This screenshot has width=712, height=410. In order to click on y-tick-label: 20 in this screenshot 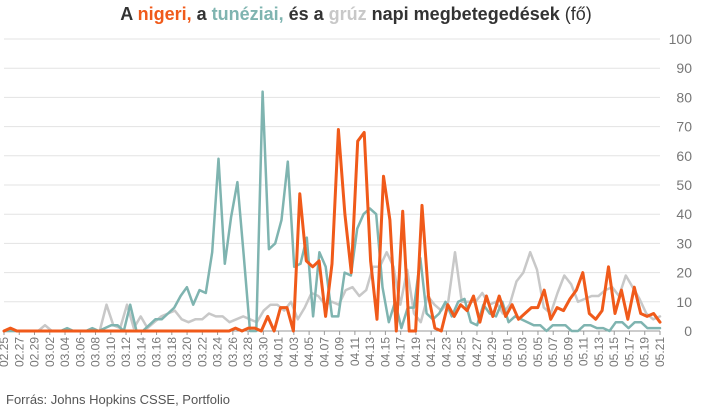, I will do `click(684, 273)`.